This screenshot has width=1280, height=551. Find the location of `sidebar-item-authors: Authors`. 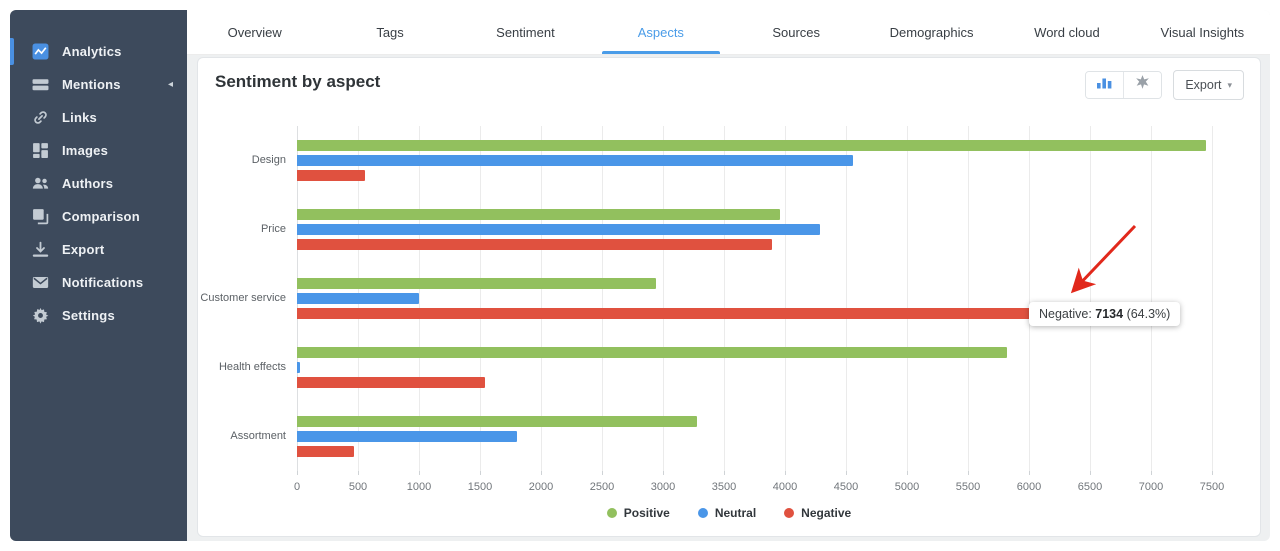

sidebar-item-authors: Authors is located at coordinates (98, 183).